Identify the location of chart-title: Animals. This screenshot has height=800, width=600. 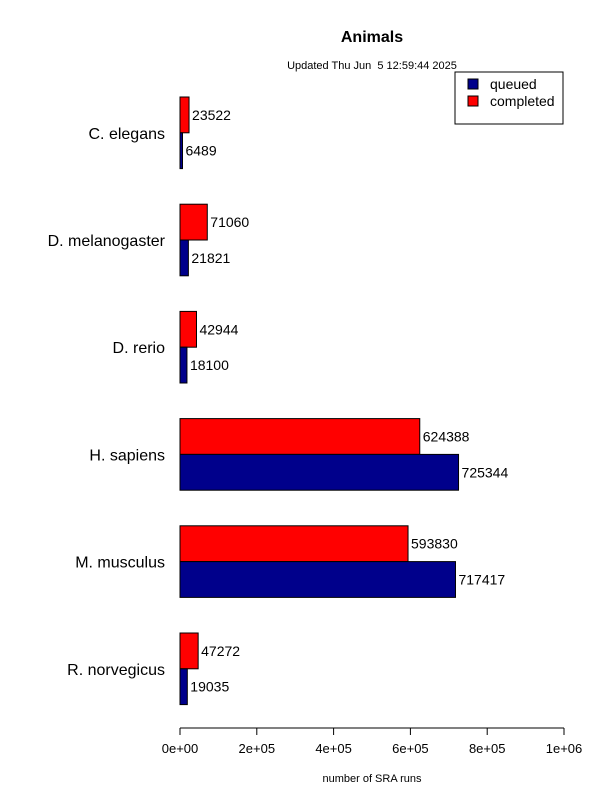
(372, 37).